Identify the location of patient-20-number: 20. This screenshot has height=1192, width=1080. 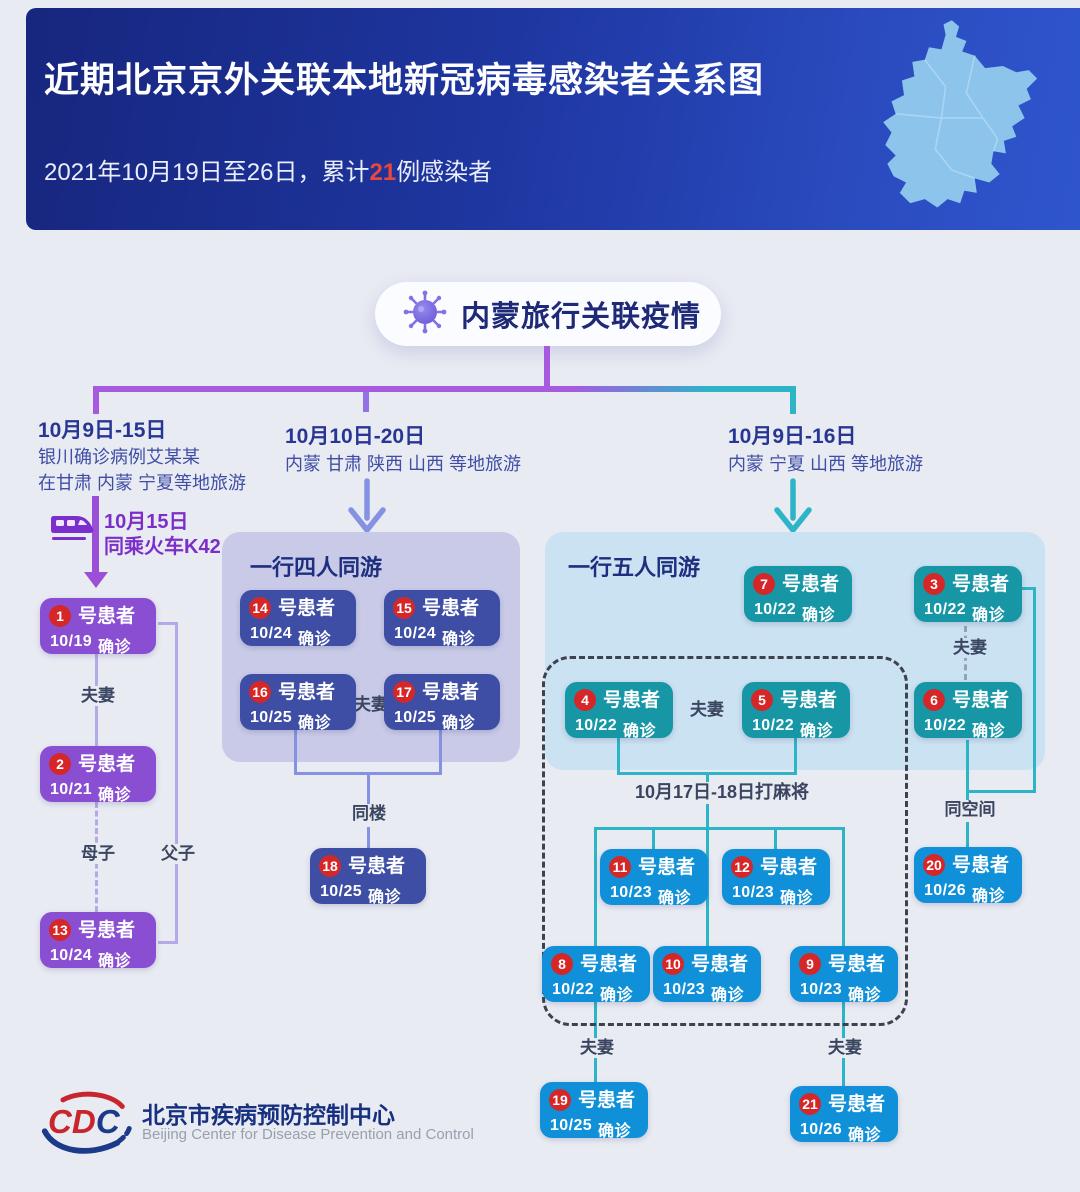
(934, 865).